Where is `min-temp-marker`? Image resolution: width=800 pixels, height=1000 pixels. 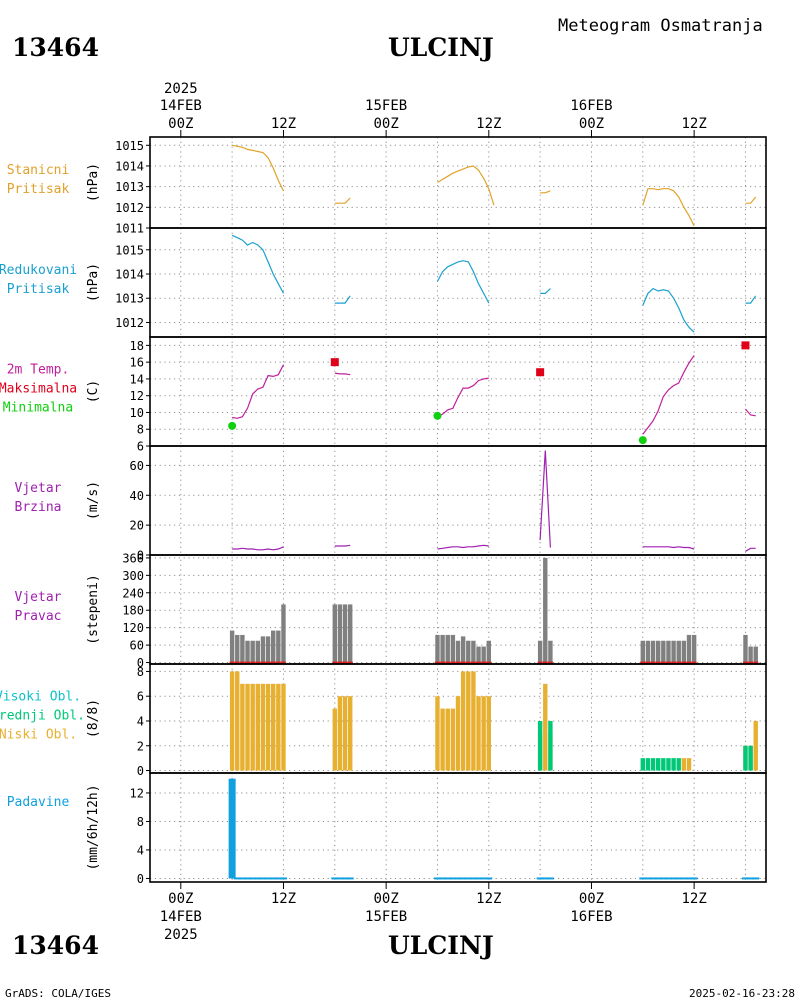
min-temp-marker is located at coordinates (642, 440).